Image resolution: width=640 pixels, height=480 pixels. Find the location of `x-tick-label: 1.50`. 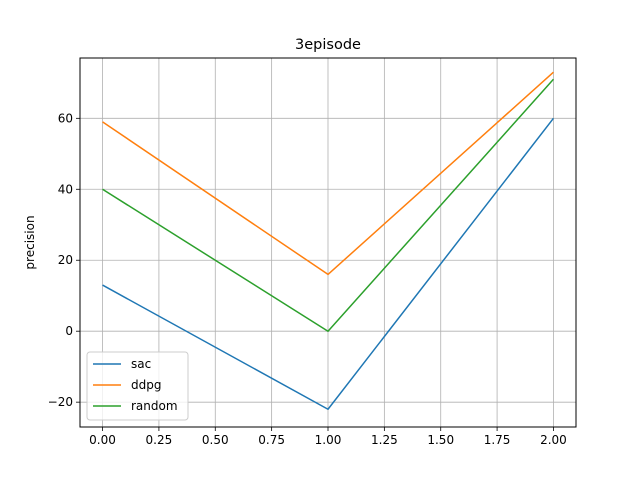

x-tick-label: 1.50 is located at coordinates (440, 440).